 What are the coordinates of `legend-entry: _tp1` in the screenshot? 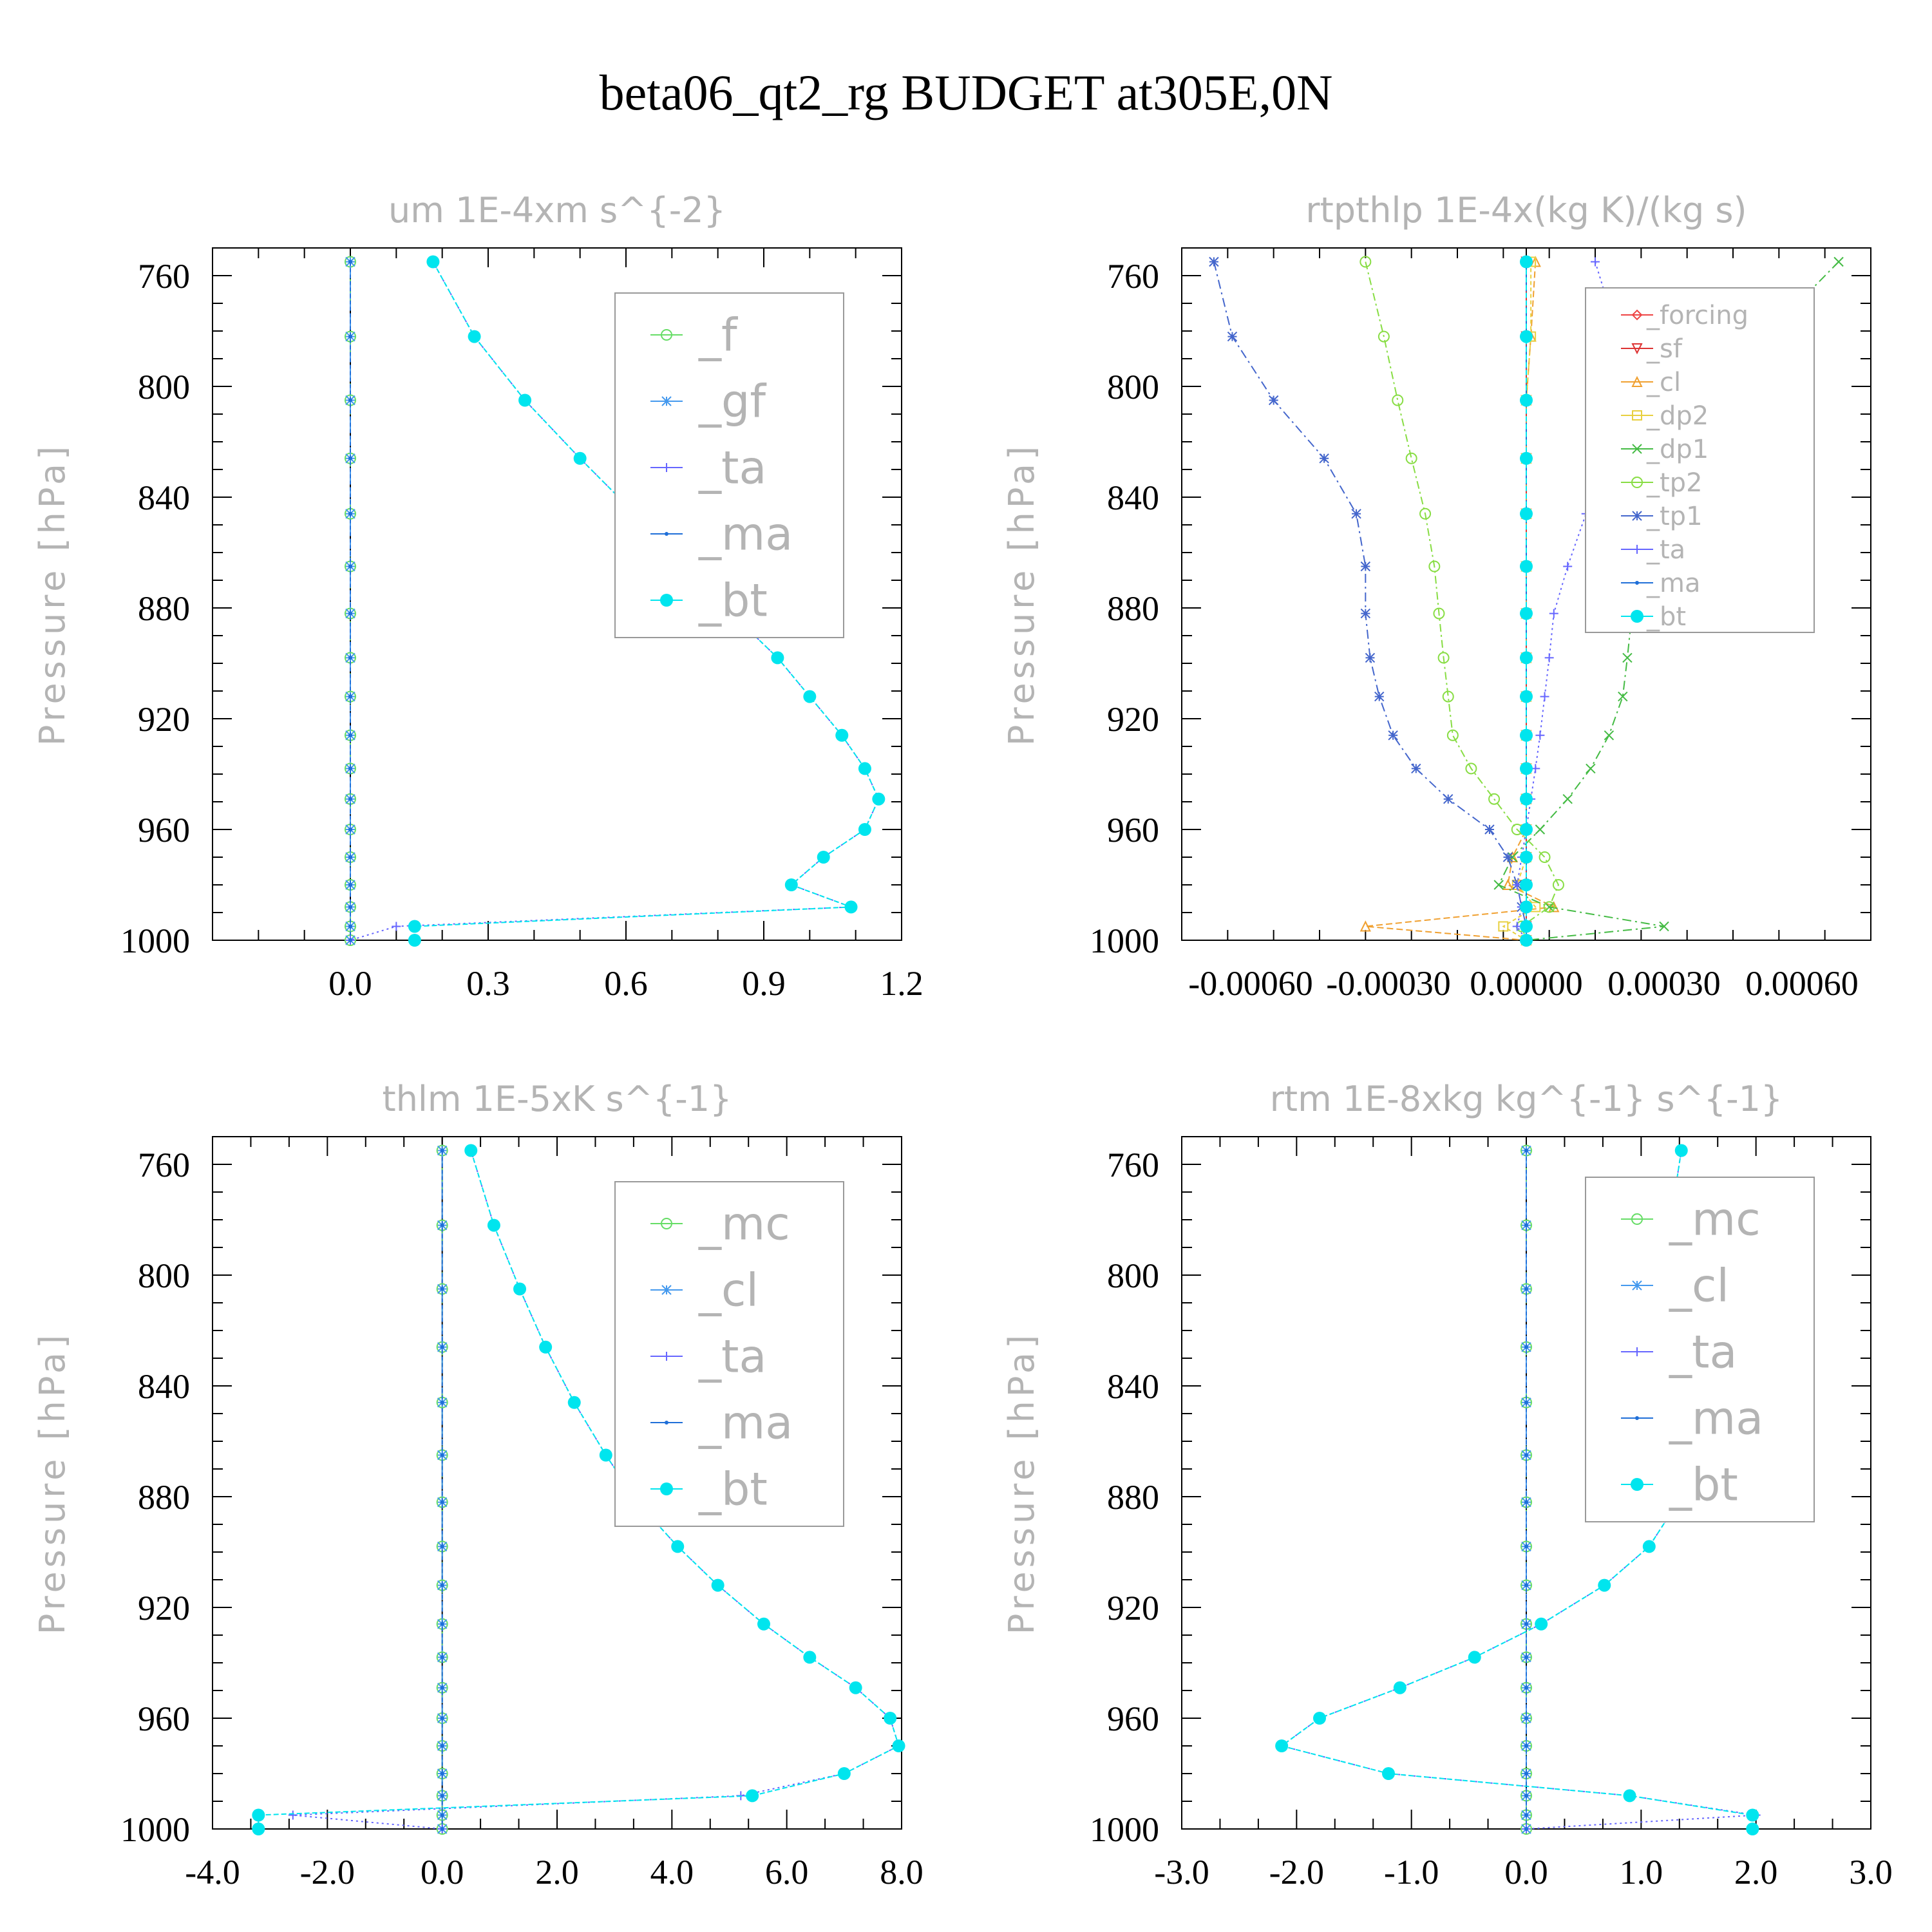 It's located at (1662, 516).